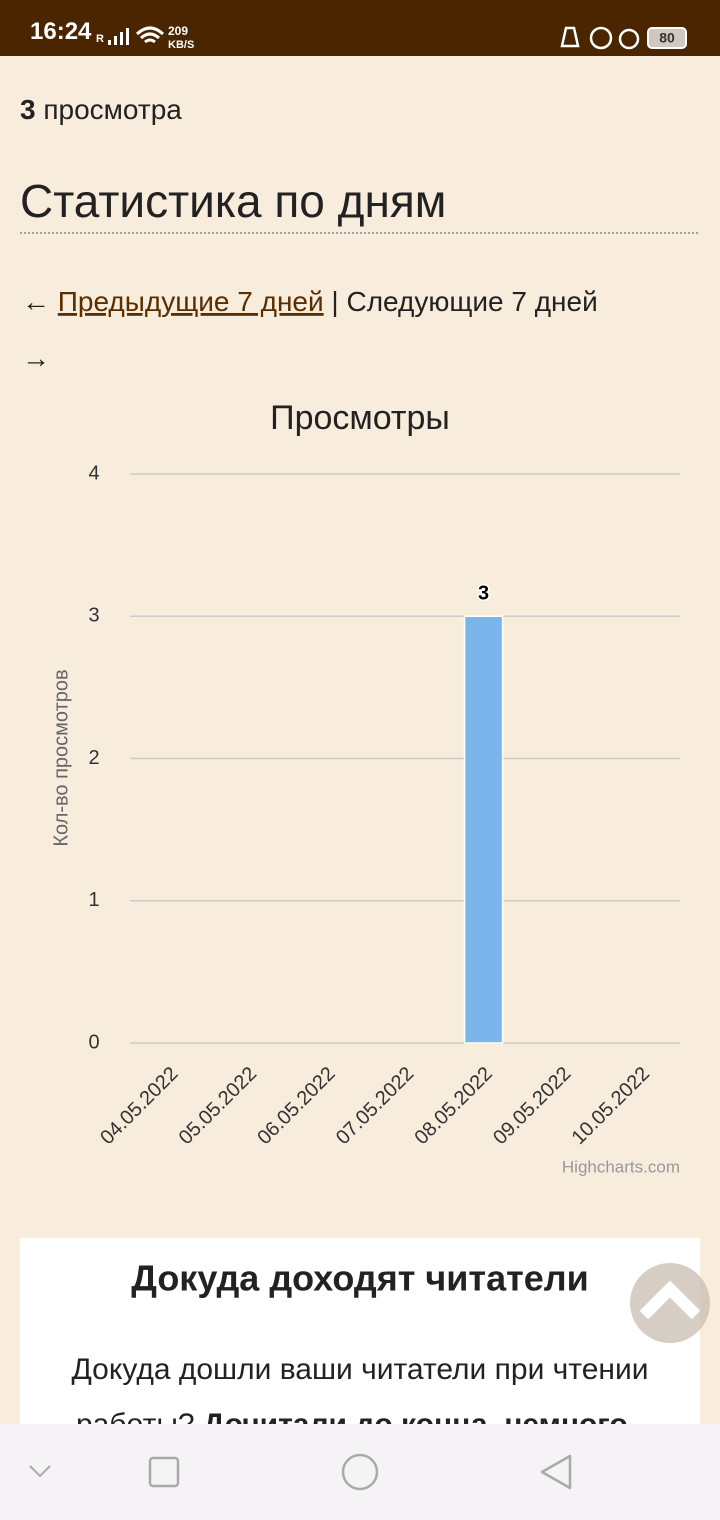 The width and height of the screenshot is (720, 1520). What do you see at coordinates (93, 473) in the screenshot?
I see `y-tick-label: 4` at bounding box center [93, 473].